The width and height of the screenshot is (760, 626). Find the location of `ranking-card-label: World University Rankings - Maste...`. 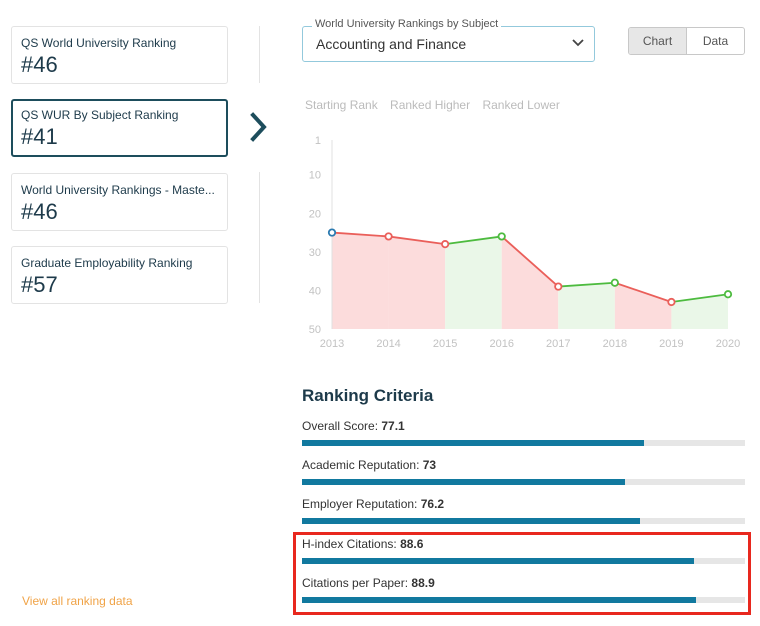

ranking-card-label: World University Rankings - Maste... is located at coordinates (118, 190).